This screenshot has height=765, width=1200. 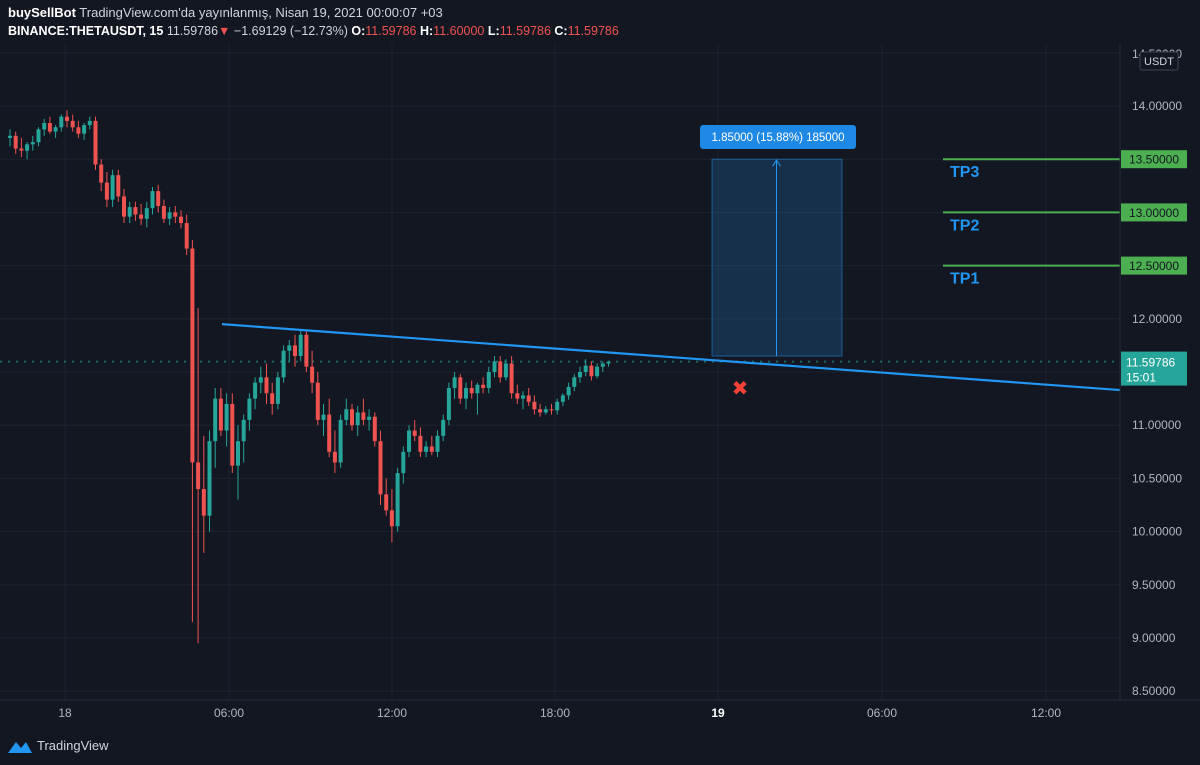 I want to click on target-tp1: TP1 12.50000, so click(x=1065, y=272).